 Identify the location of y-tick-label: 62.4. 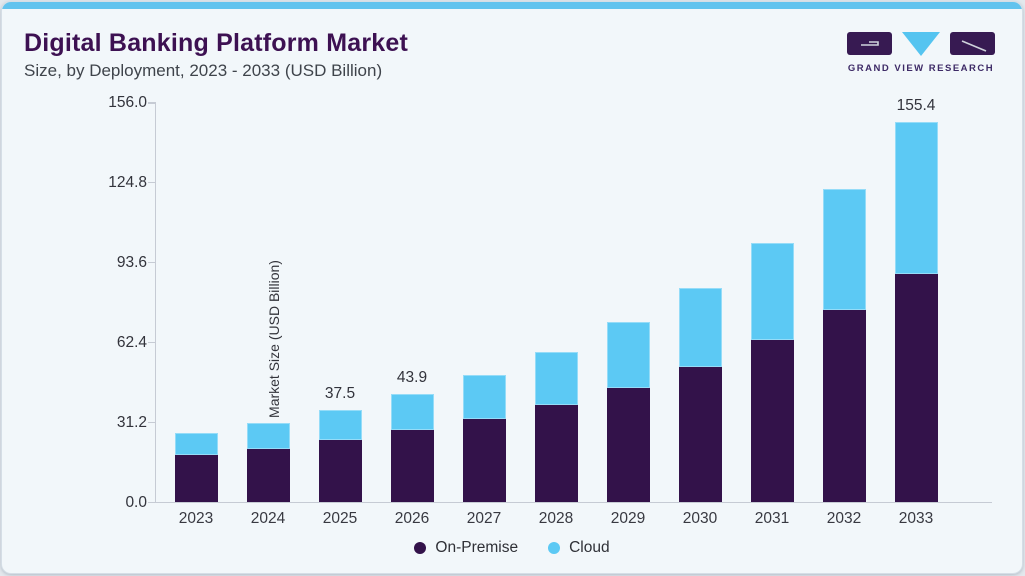
(131, 342).